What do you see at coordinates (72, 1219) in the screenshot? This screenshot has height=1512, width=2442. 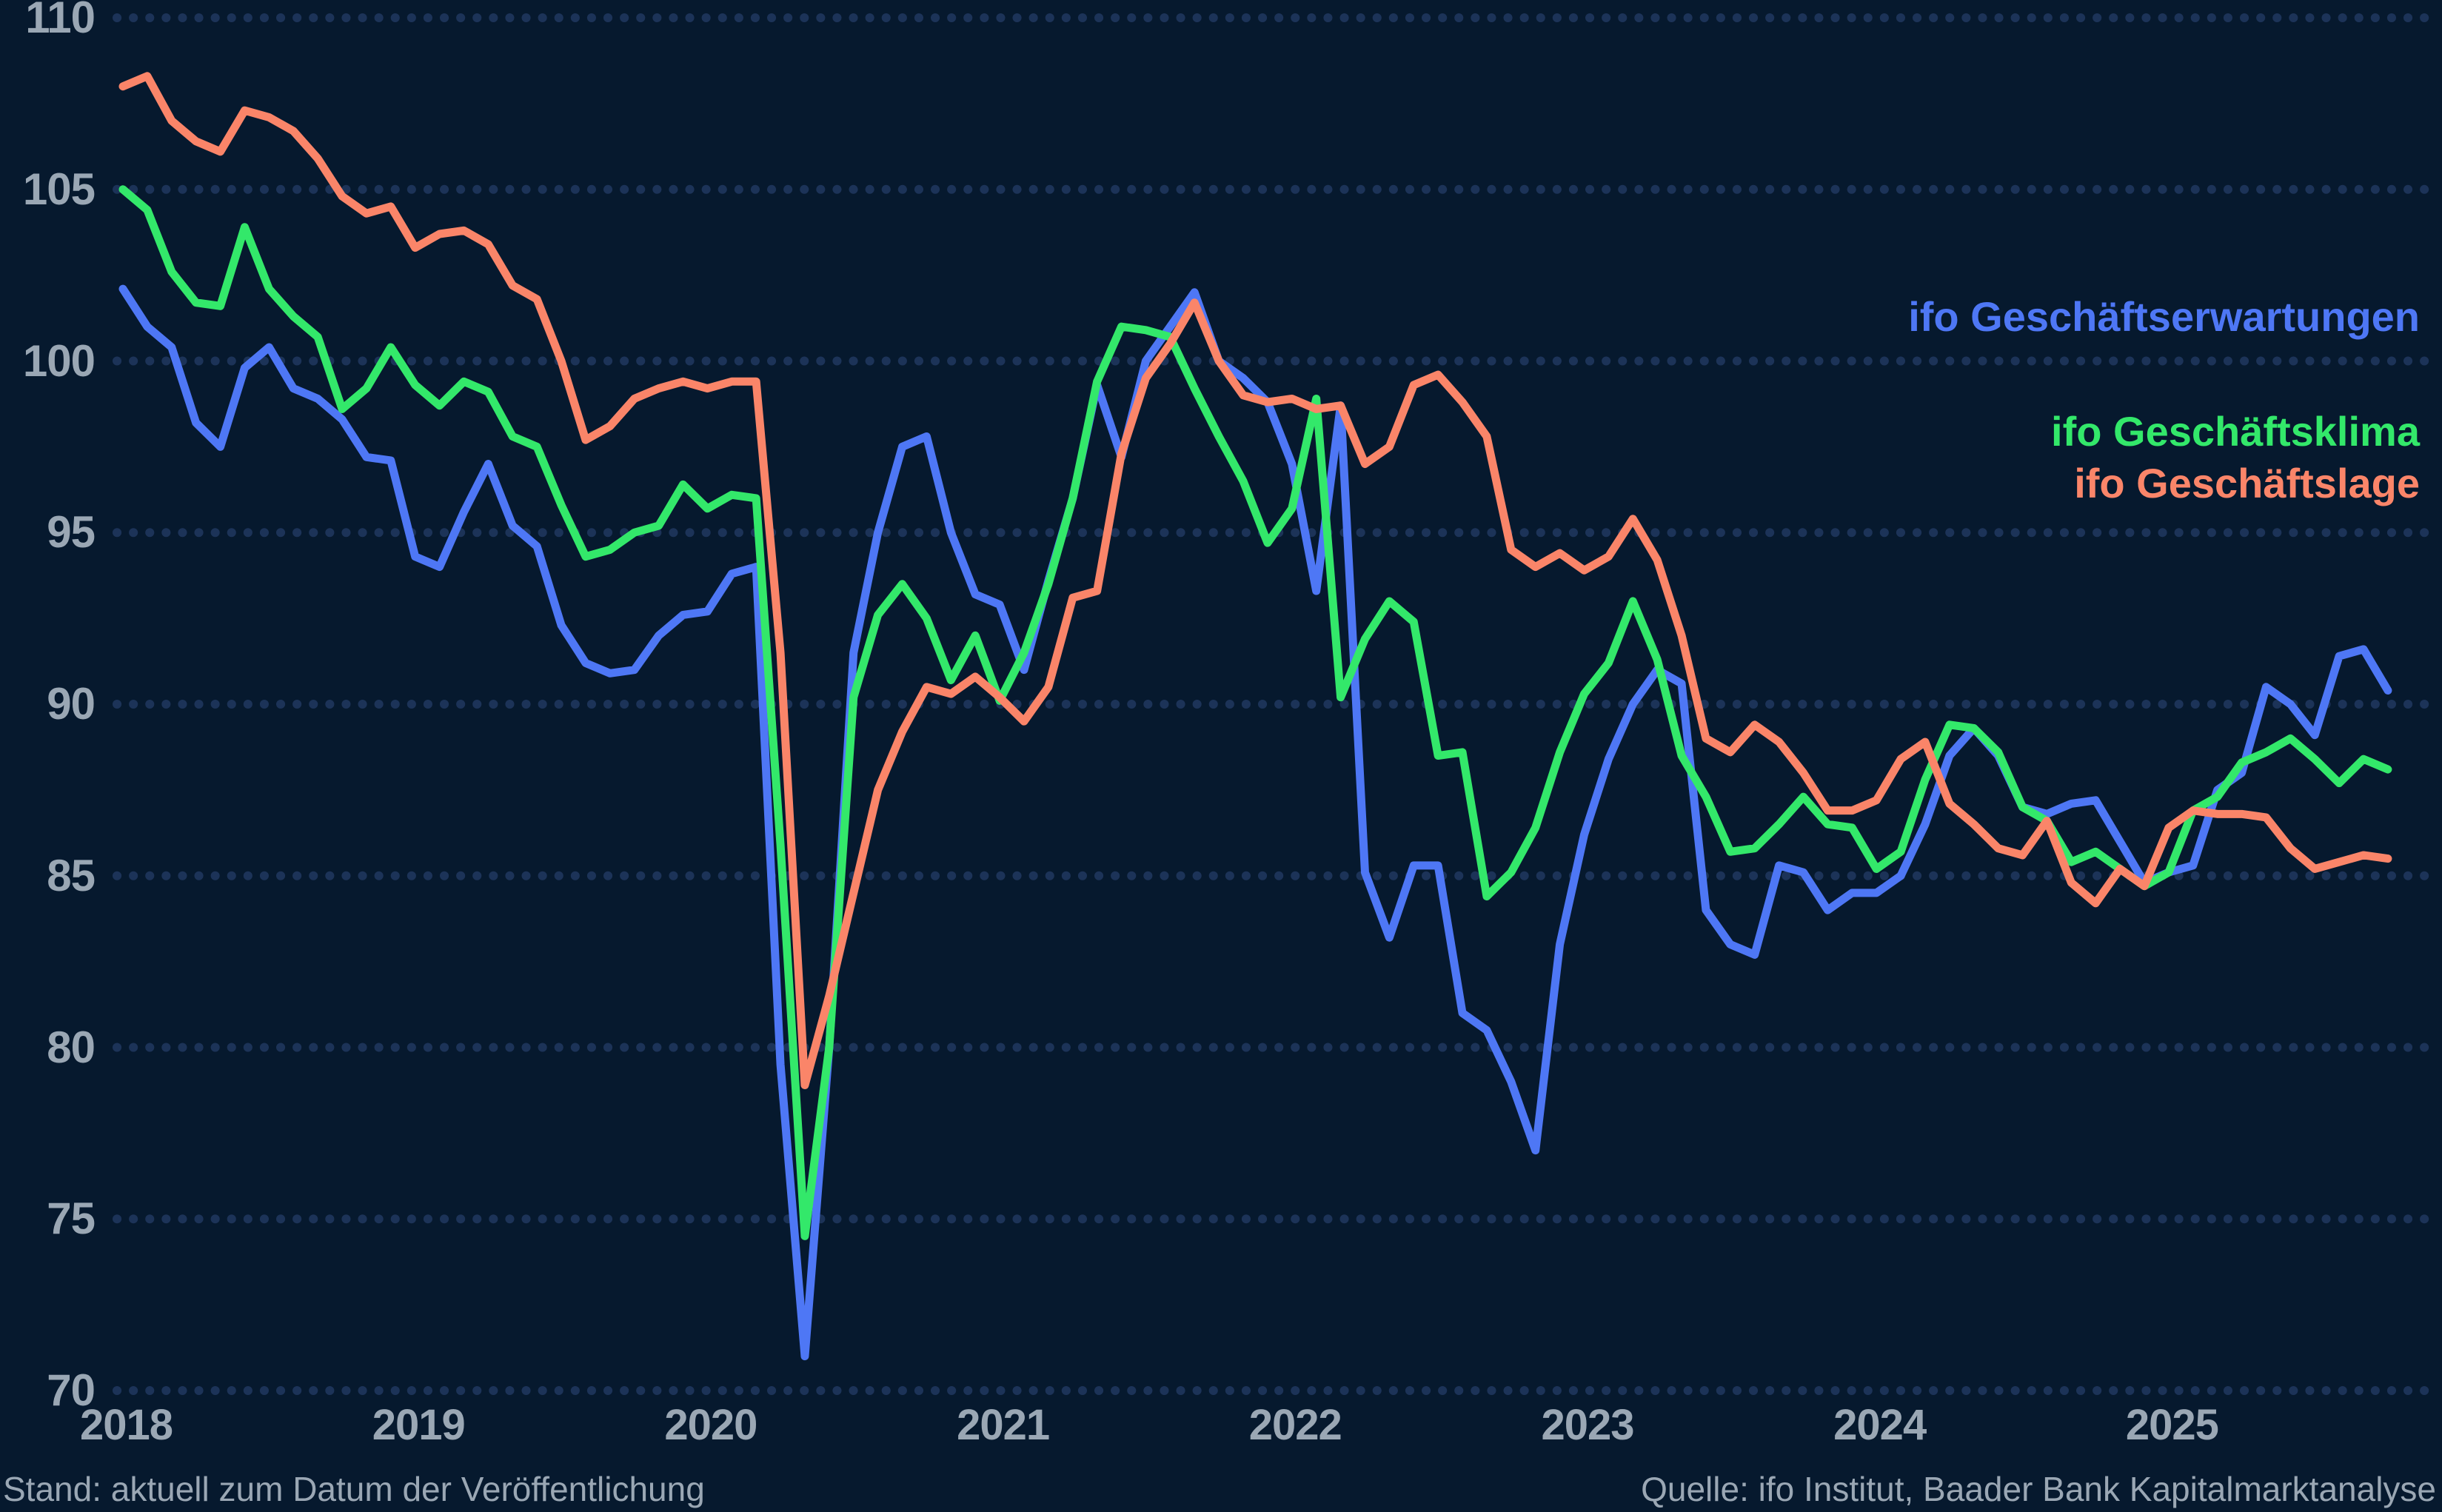 I see `y-tick-label: 75` at bounding box center [72, 1219].